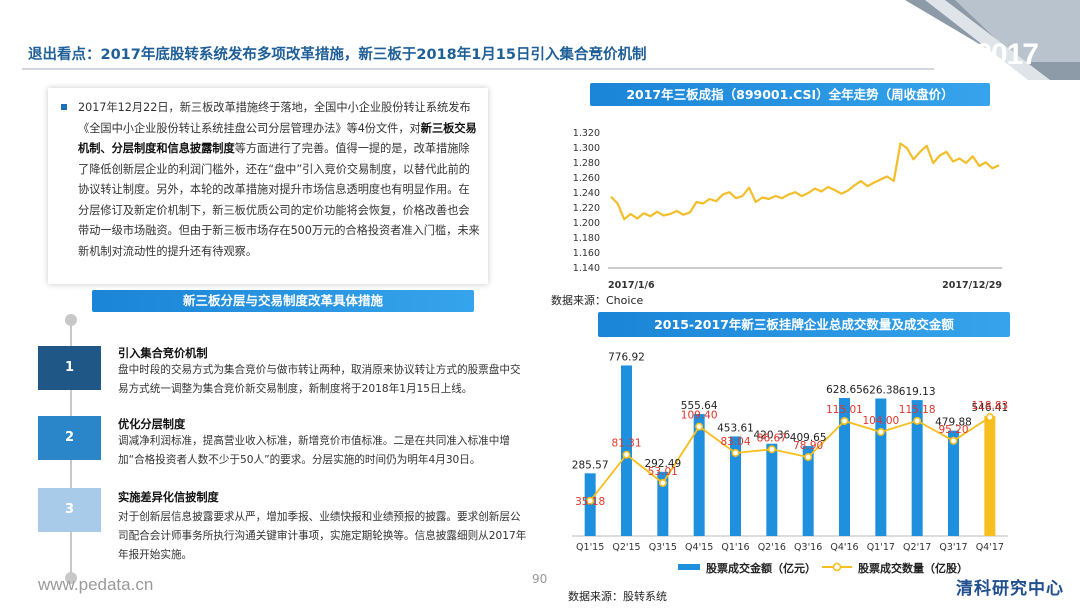 The width and height of the screenshot is (1080, 608). I want to click on y-tick-label: 1.220, so click(586, 208).